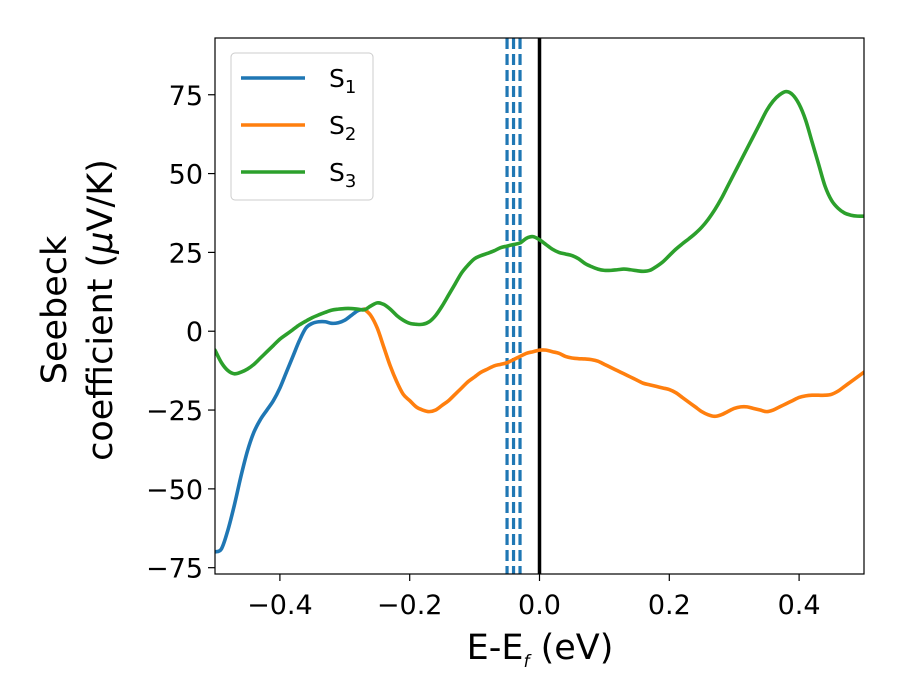 The height and width of the screenshot is (700, 900). Describe the element at coordinates (613, 363) in the screenshot. I see `series-line-s2` at that location.